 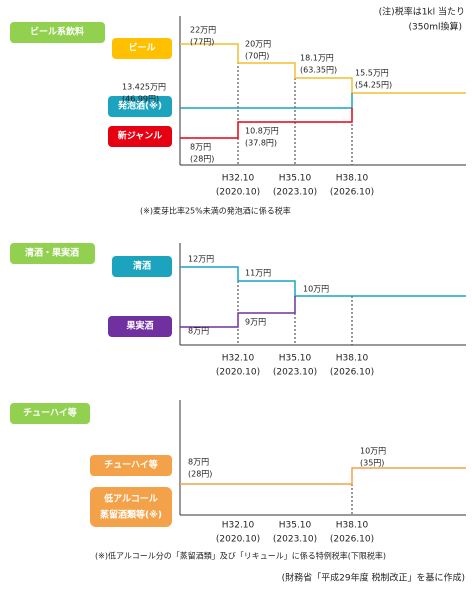 What do you see at coordinates (255, 322) in the screenshot?
I see `rate: 9万円` at bounding box center [255, 322].